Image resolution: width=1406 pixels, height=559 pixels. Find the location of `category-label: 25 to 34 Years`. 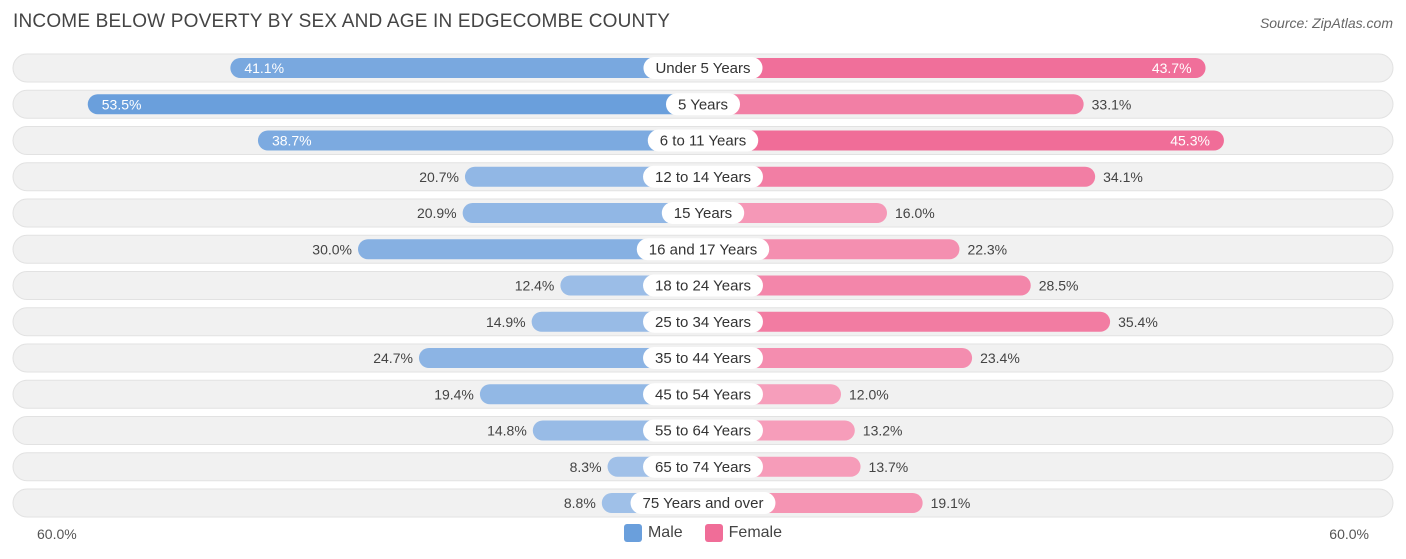

category-label: 25 to 34 Years is located at coordinates (703, 322).